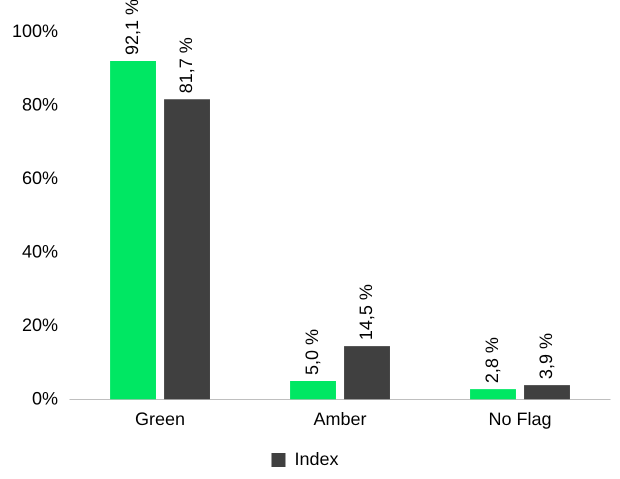 This screenshot has height=479, width=620. I want to click on data-label: 2,8 %, so click(492, 360).